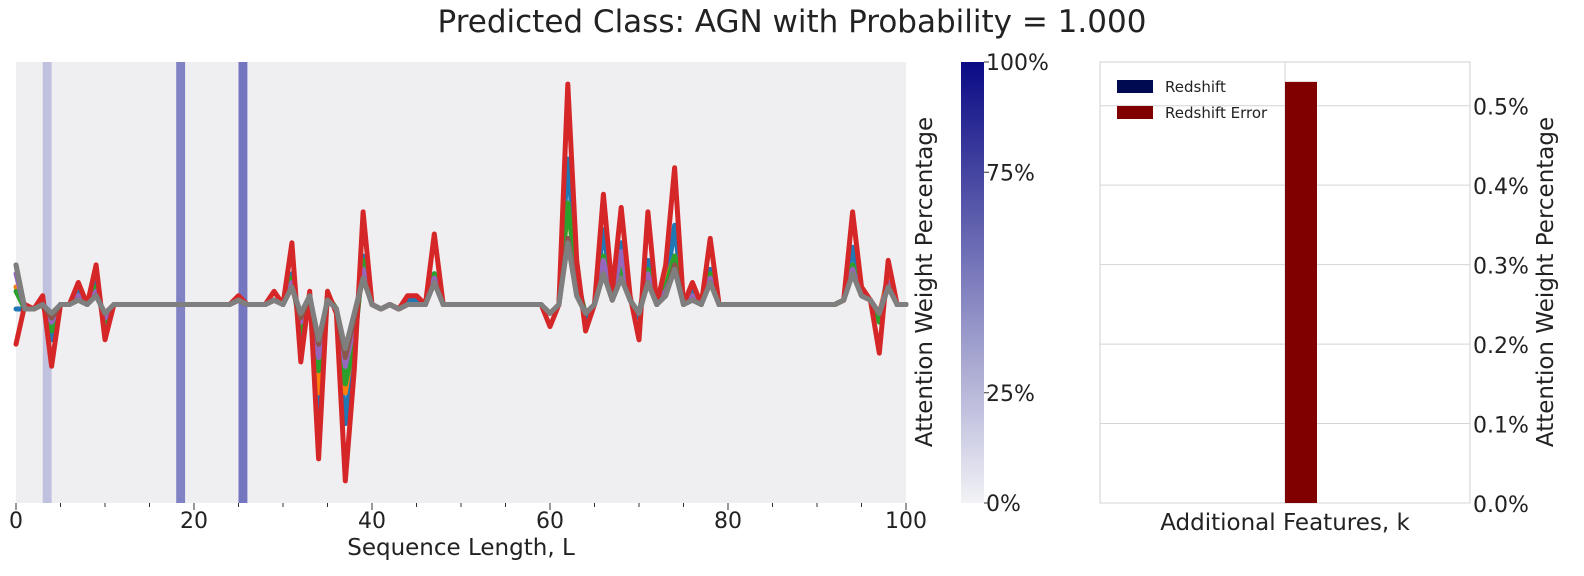 This screenshot has width=1584, height=576. Describe the element at coordinates (1195, 87) in the screenshot. I see `legend-label: Redshift` at that location.